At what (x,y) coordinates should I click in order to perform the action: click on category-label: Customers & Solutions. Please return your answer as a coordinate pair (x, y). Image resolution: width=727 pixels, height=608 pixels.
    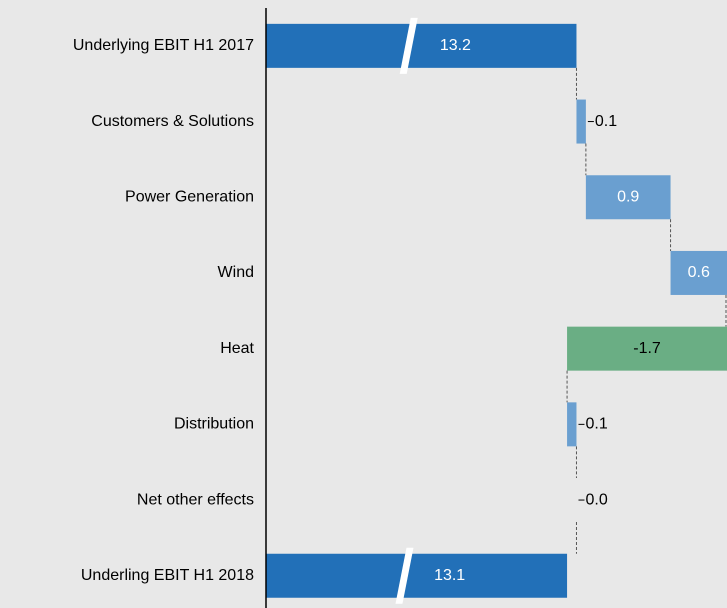
    Looking at the image, I should click on (172, 121).